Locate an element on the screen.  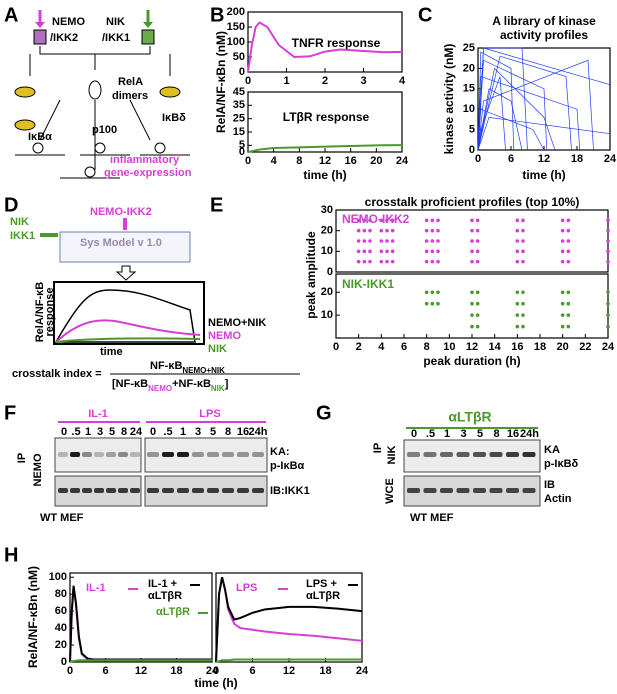
legend-label: αLTβR is located at coordinates (323, 596).